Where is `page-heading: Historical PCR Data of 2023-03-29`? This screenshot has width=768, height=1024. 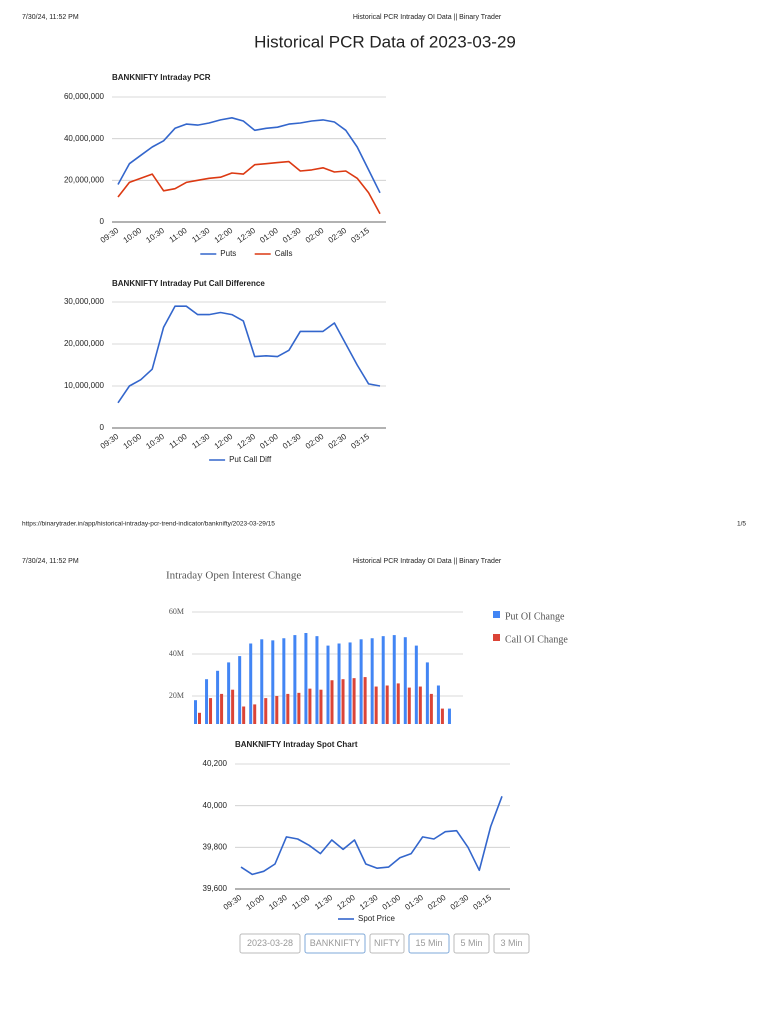
page-heading: Historical PCR Data of 2023-03-29 is located at coordinates (385, 41).